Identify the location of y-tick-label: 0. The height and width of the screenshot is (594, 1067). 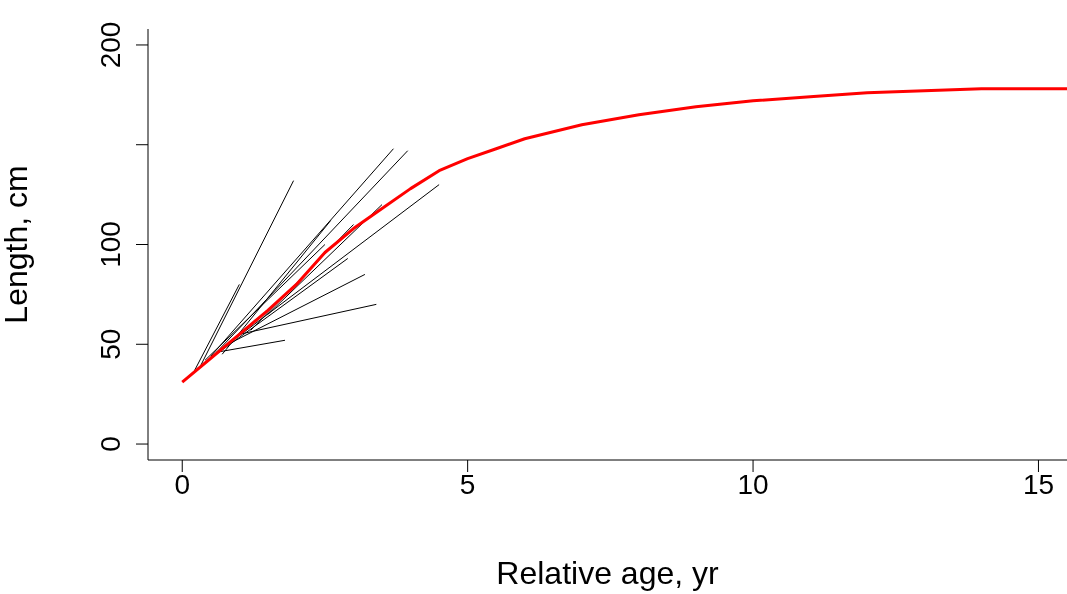
(110, 444).